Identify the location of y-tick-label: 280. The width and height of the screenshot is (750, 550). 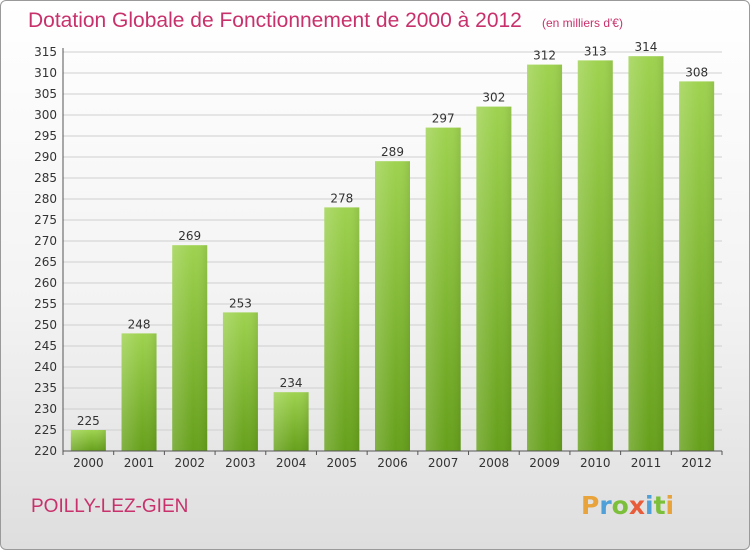
(45, 199).